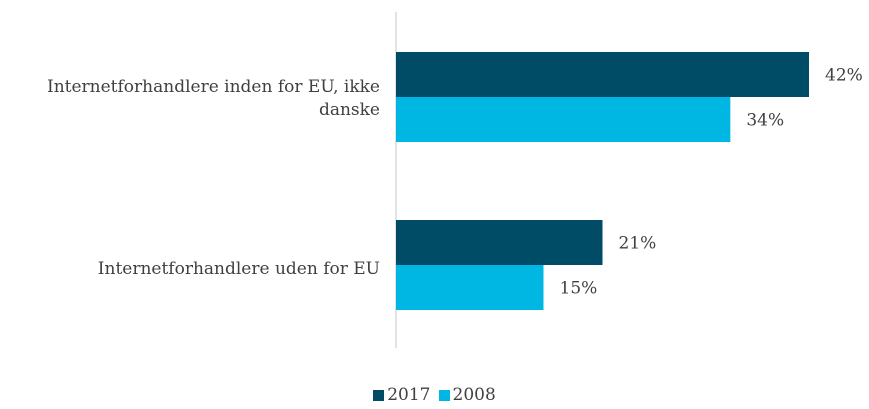  Describe the element at coordinates (444, 395) in the screenshot. I see `legend-swatch-2008` at that location.